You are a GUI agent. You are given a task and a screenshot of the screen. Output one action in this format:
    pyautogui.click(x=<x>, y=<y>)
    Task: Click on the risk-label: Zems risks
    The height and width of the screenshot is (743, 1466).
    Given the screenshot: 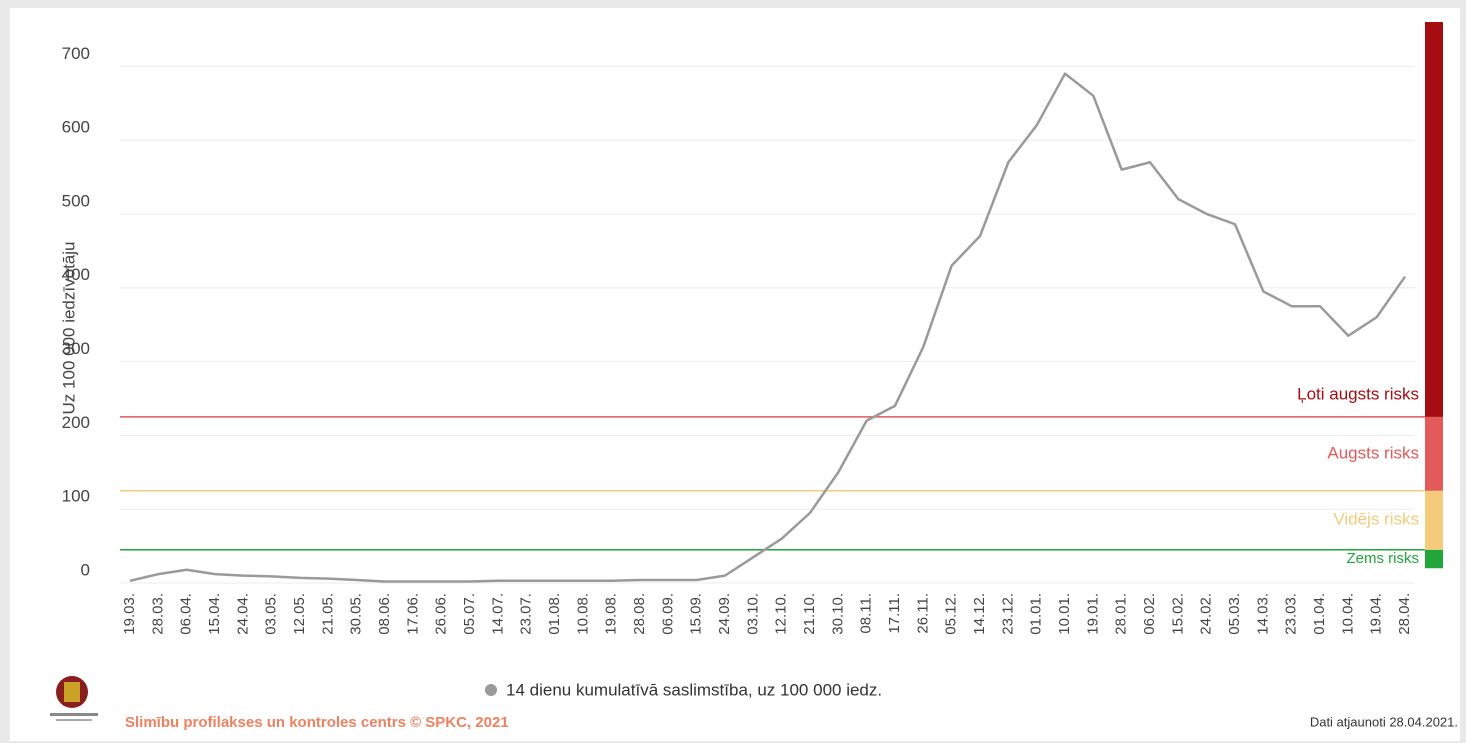 What is the action you would take?
    pyautogui.click(x=1383, y=558)
    